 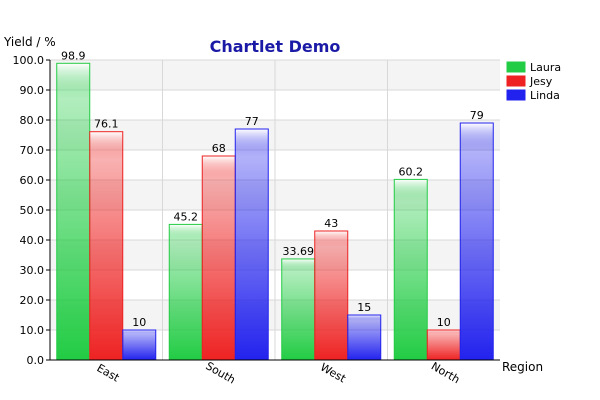 What do you see at coordinates (73, 211) in the screenshot?
I see `bar-laura-east` at bounding box center [73, 211].